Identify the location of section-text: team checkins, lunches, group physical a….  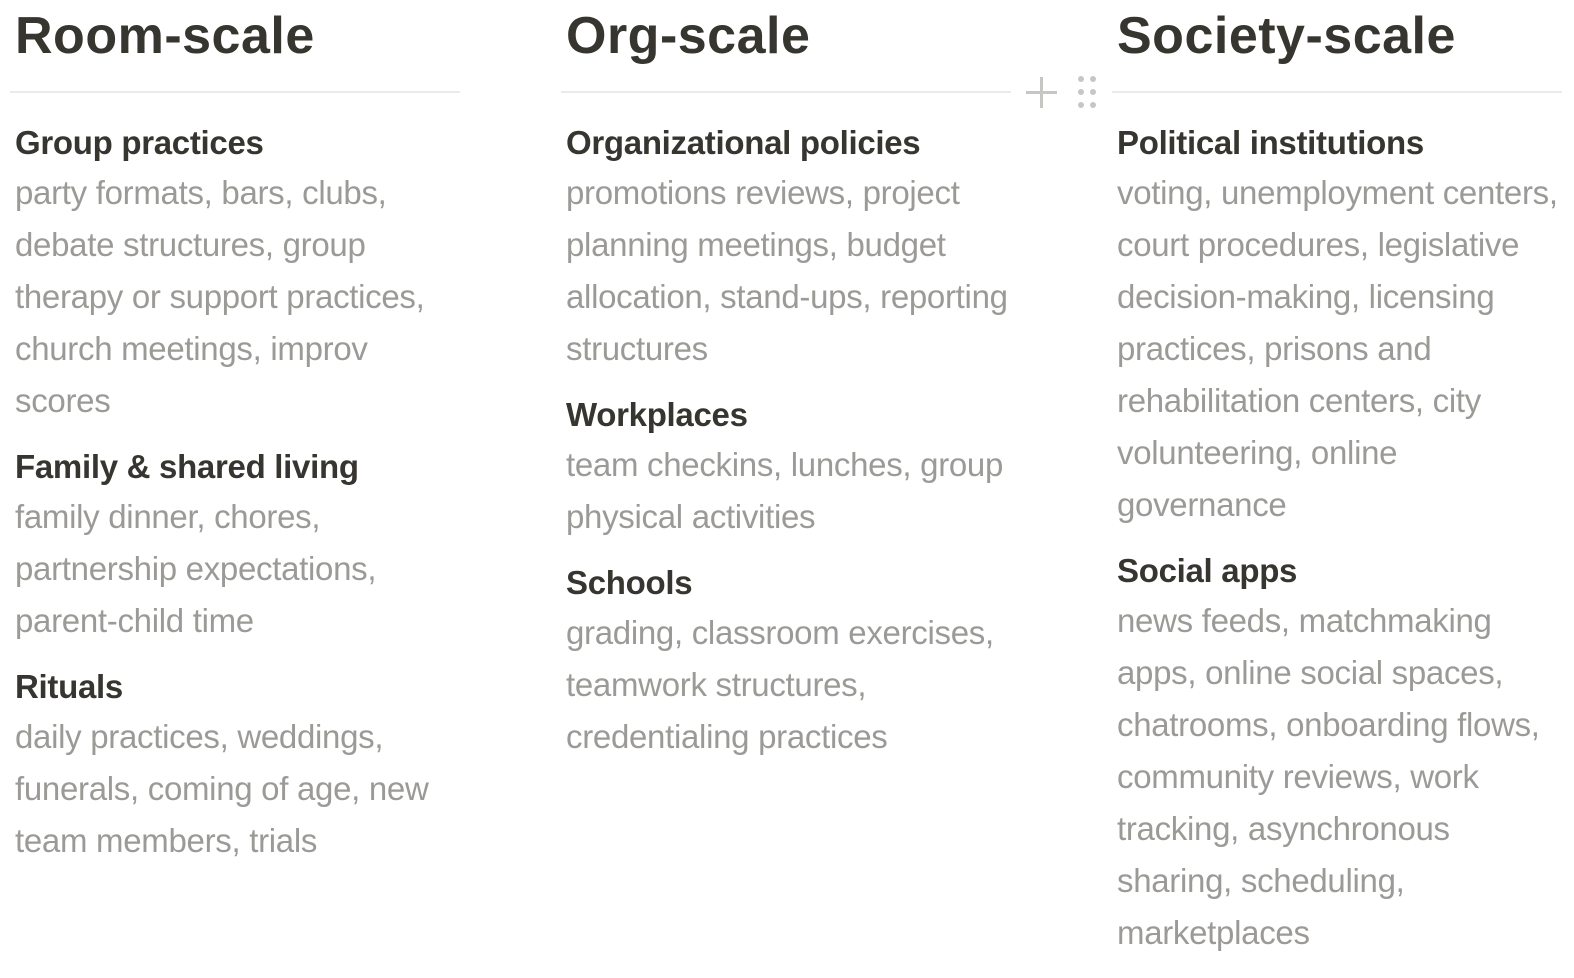
(785, 490).